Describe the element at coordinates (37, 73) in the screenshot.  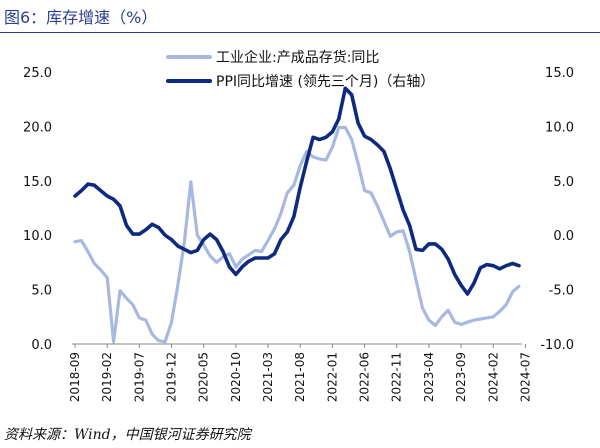
I see `y-left-tick-label: 25.0` at that location.